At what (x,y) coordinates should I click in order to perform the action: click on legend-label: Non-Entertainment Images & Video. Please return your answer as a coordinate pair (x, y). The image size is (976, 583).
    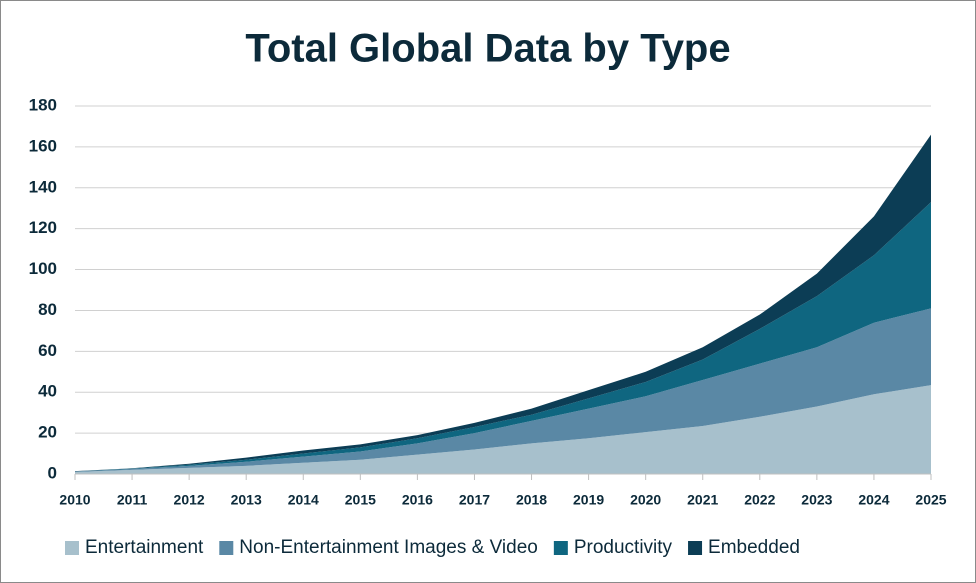
    Looking at the image, I should click on (388, 547).